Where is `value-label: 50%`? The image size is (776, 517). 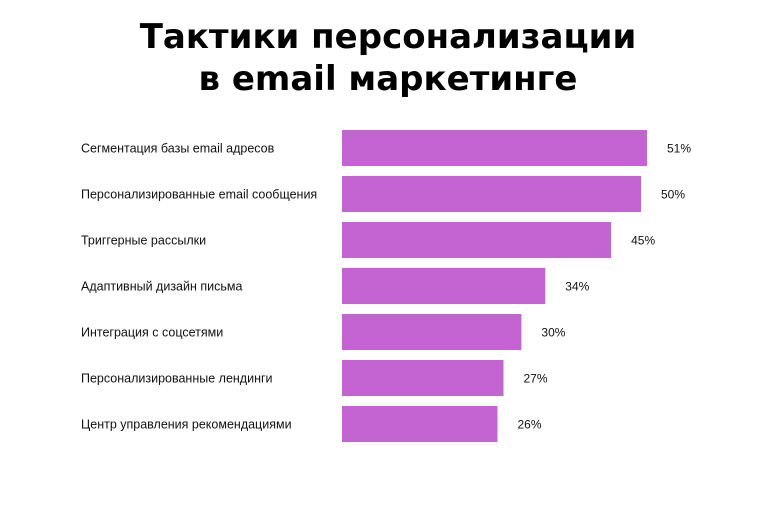 value-label: 50% is located at coordinates (673, 195).